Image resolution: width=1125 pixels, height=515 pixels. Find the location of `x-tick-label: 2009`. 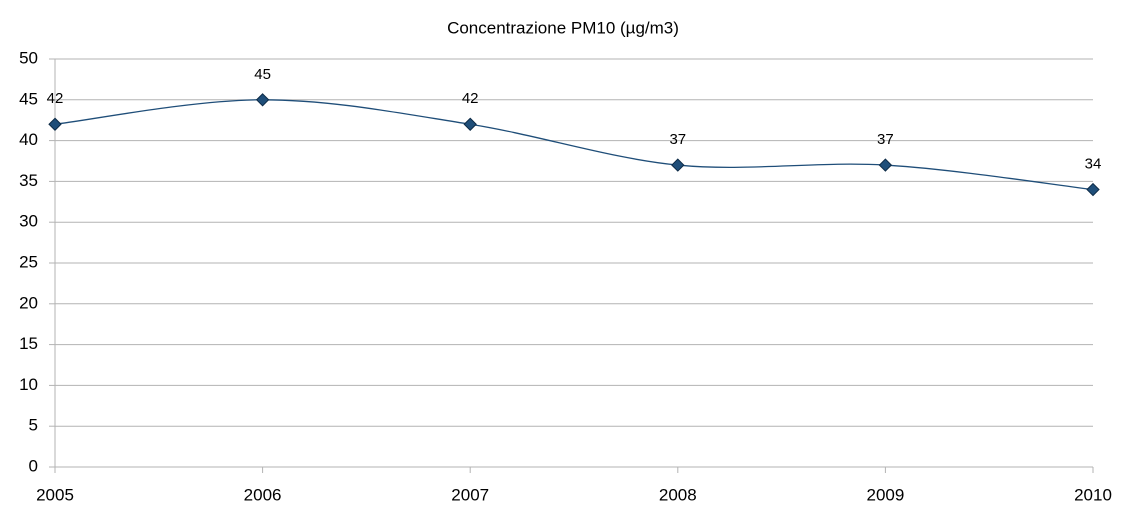

x-tick-label: 2009 is located at coordinates (885, 494).